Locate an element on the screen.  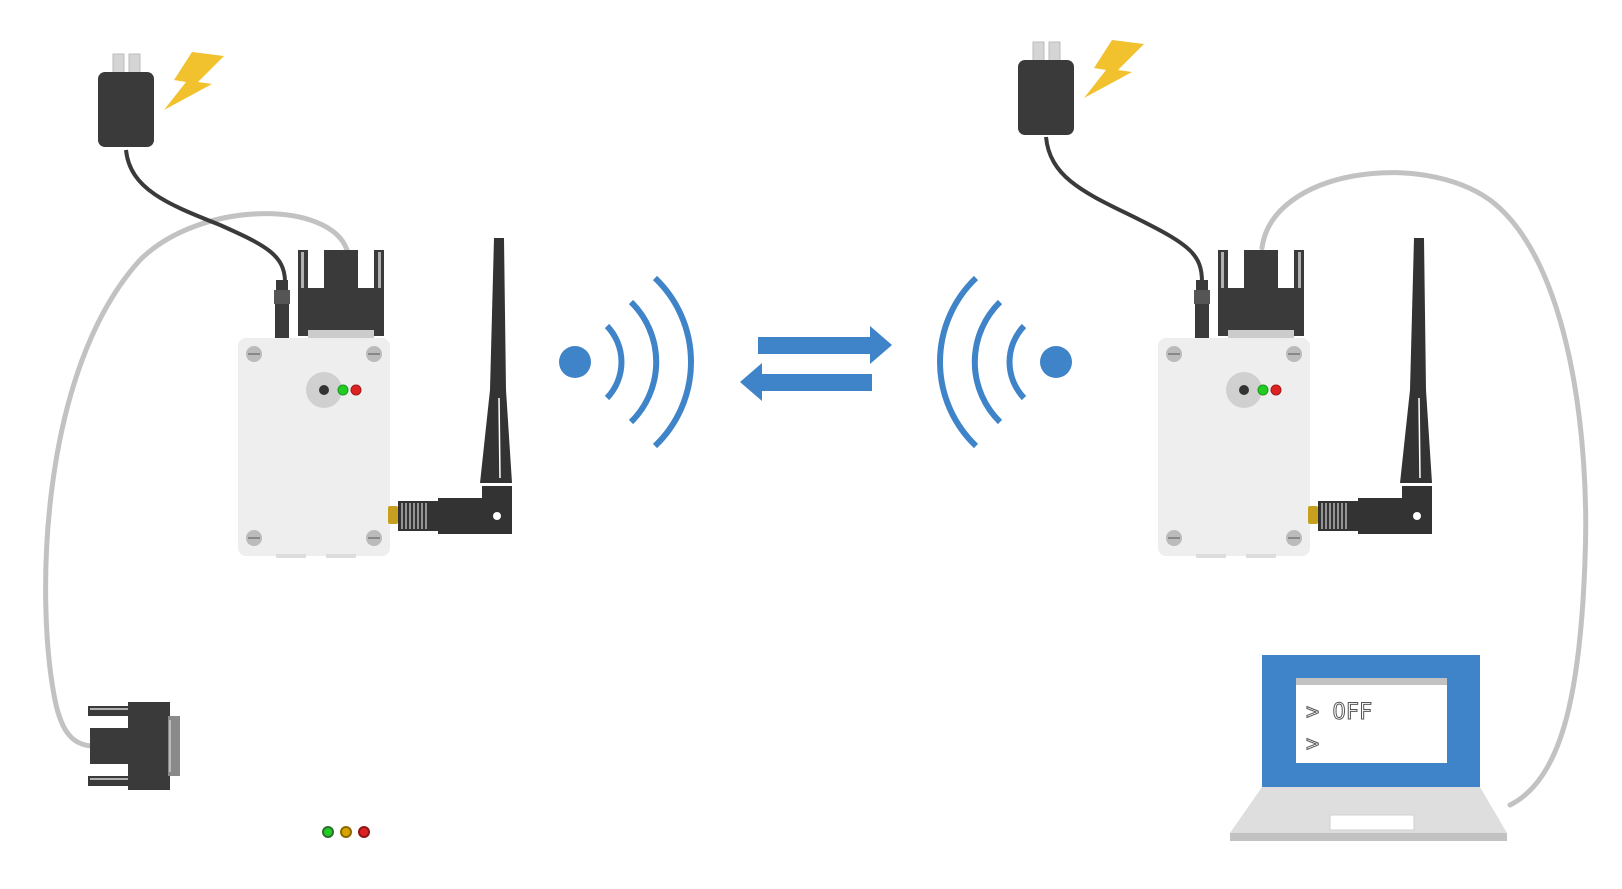
right-serial-cable is located at coordinates (1424, 489).